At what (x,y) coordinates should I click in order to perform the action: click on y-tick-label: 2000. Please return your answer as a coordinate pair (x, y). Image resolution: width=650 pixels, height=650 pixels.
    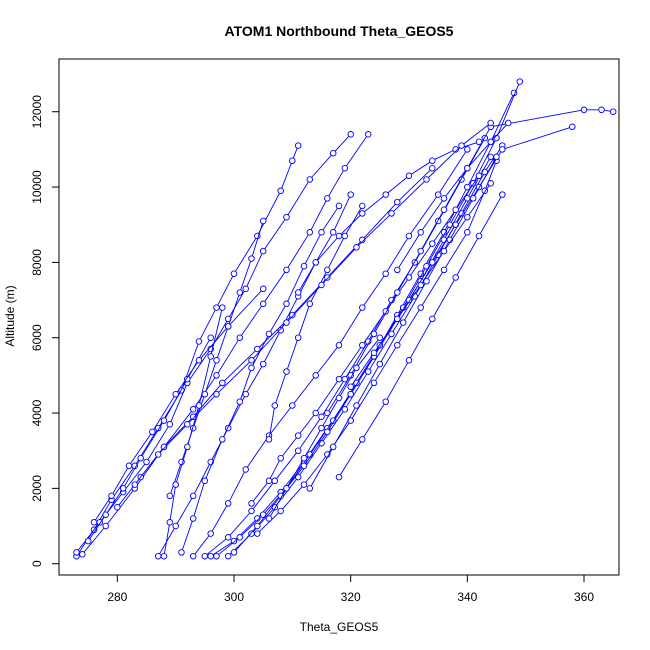
    Looking at the image, I should click on (37, 488).